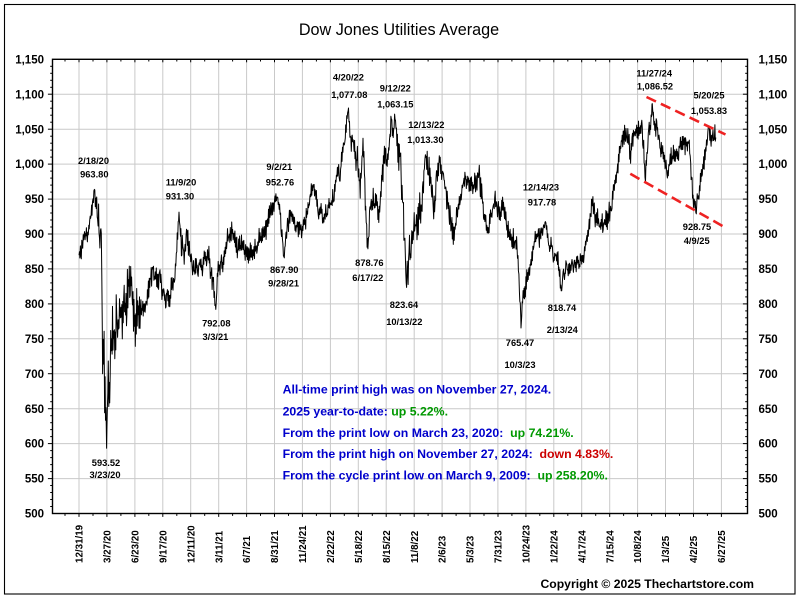 The width and height of the screenshot is (800, 600). Describe the element at coordinates (415, 546) in the screenshot. I see `svg-text: 11/8/22` at that location.